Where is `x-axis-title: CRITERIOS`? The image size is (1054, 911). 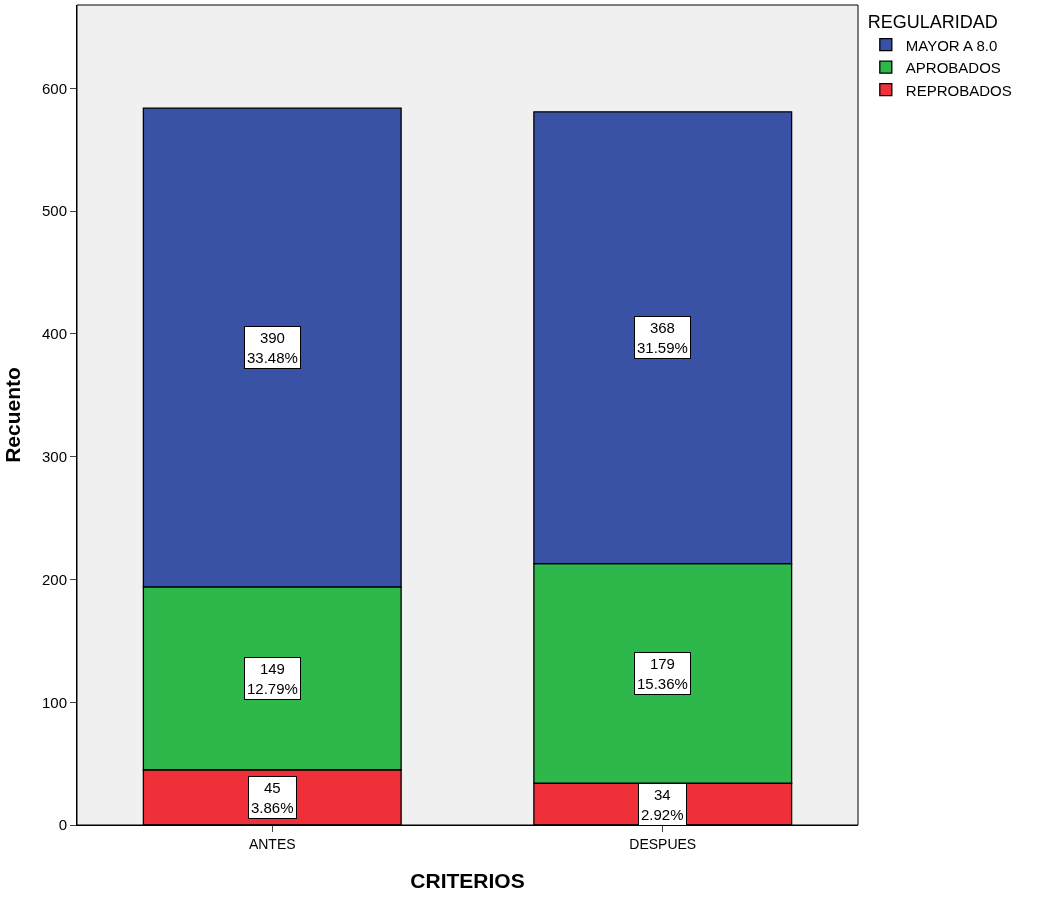 x-axis-title: CRITERIOS is located at coordinates (467, 880).